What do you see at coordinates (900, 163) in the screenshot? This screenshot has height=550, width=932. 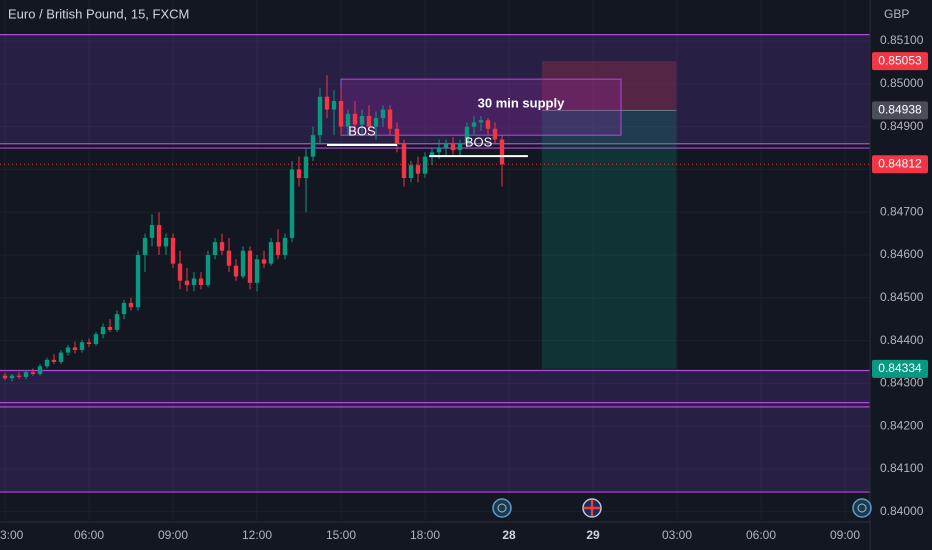 I see `price-label: 0.84812` at bounding box center [900, 163].